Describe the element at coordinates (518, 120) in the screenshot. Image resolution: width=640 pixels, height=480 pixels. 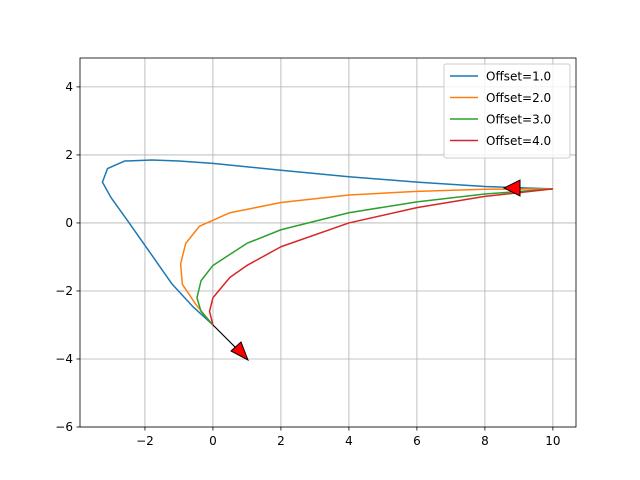
I see `legend-label: Offset=3.0` at that location.